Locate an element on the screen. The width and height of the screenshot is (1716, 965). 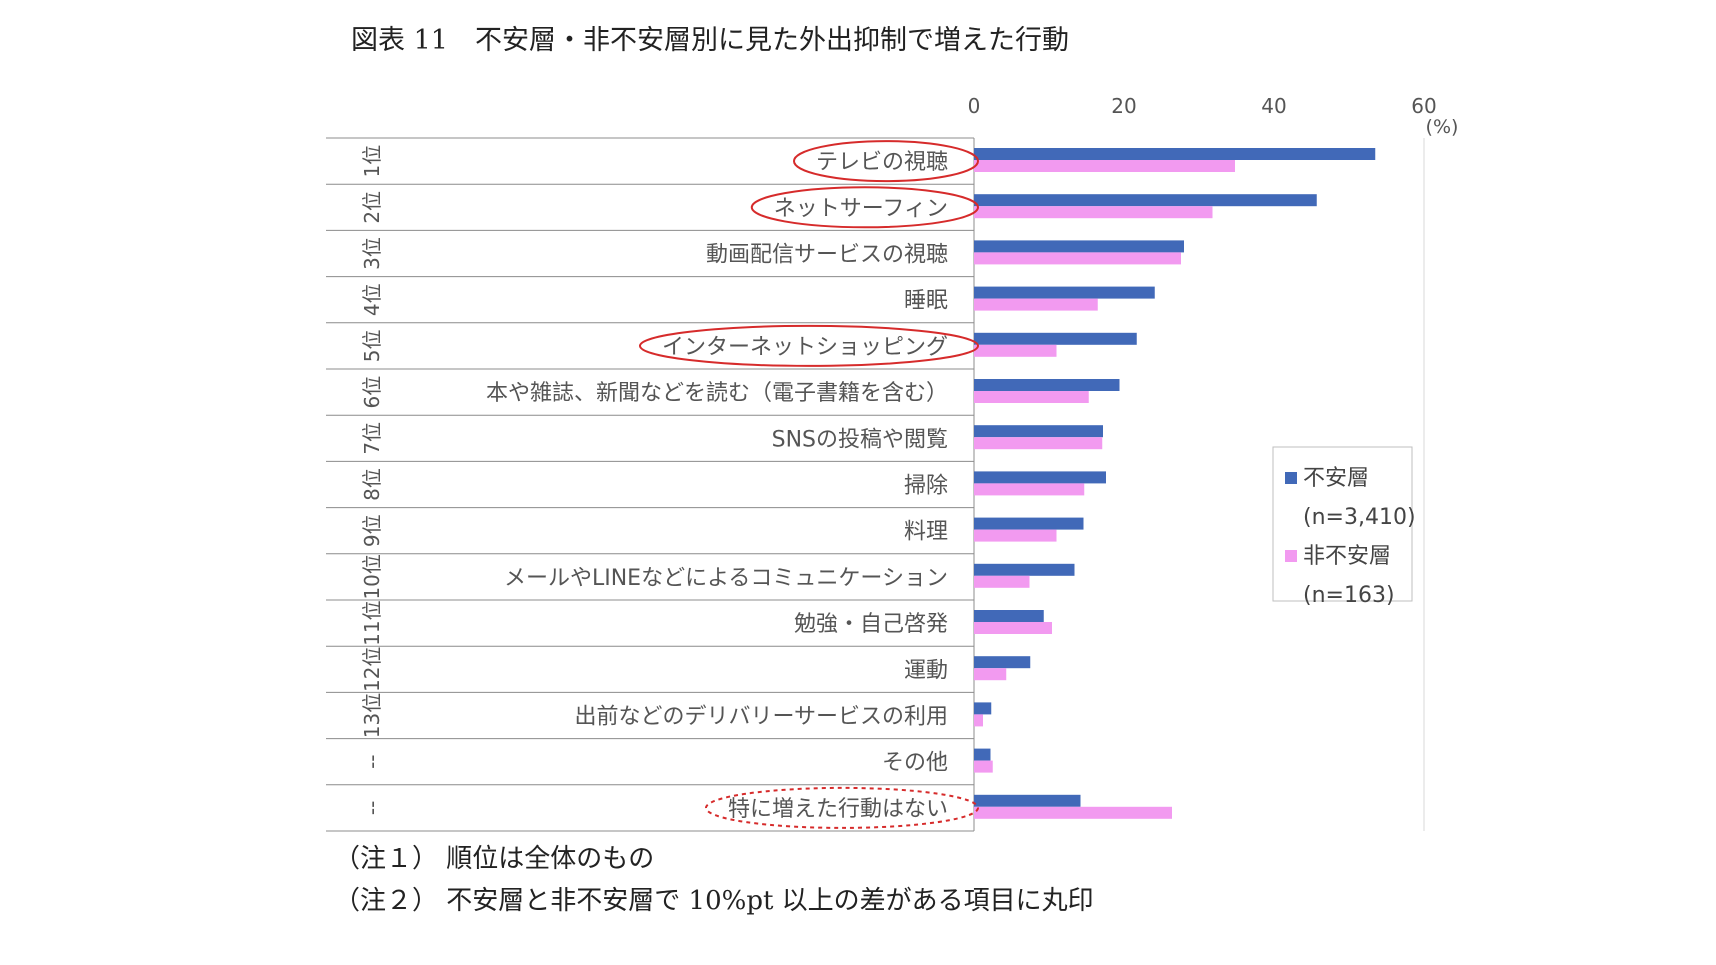
rank-label: 3位 is located at coordinates (372, 253).